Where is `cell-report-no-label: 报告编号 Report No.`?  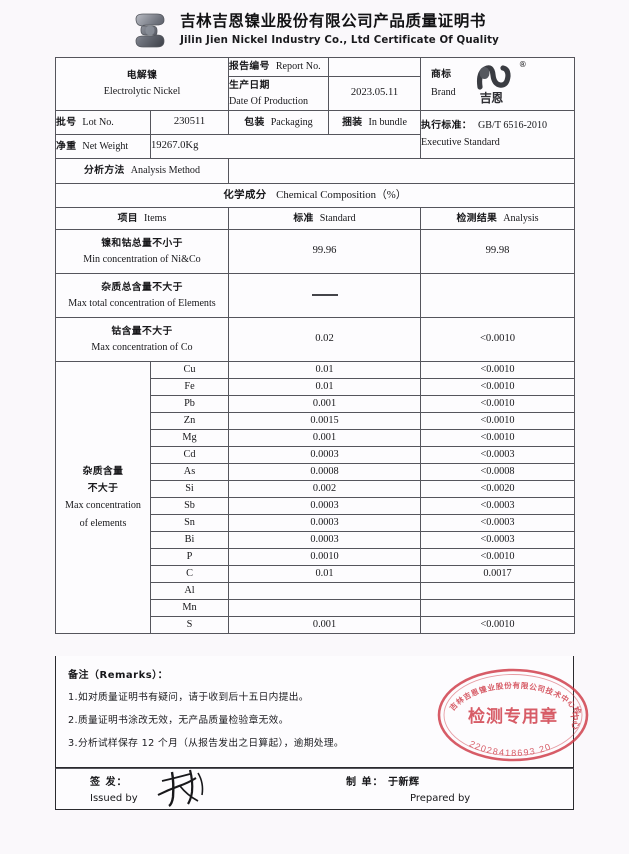
cell-report-no-label: 报告编号 Report No. is located at coordinates (279, 67).